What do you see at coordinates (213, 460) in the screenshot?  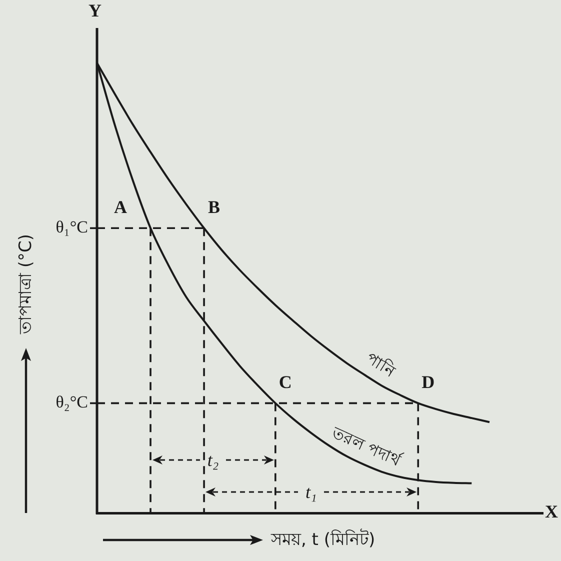 I see `annotation: t₂` at bounding box center [213, 460].